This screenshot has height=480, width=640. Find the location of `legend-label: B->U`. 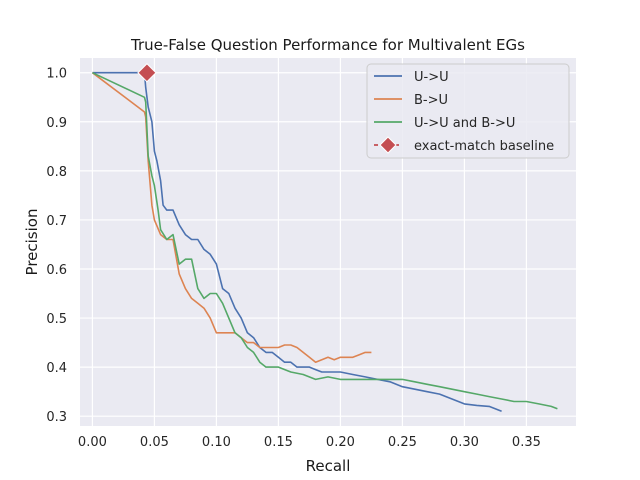

legend-label: B->U is located at coordinates (431, 100).